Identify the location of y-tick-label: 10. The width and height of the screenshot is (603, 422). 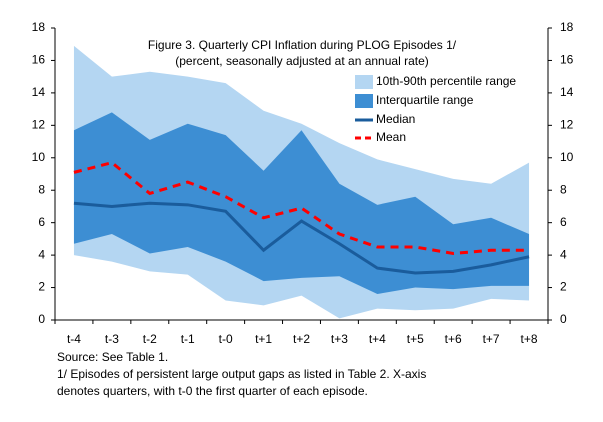
(39, 157).